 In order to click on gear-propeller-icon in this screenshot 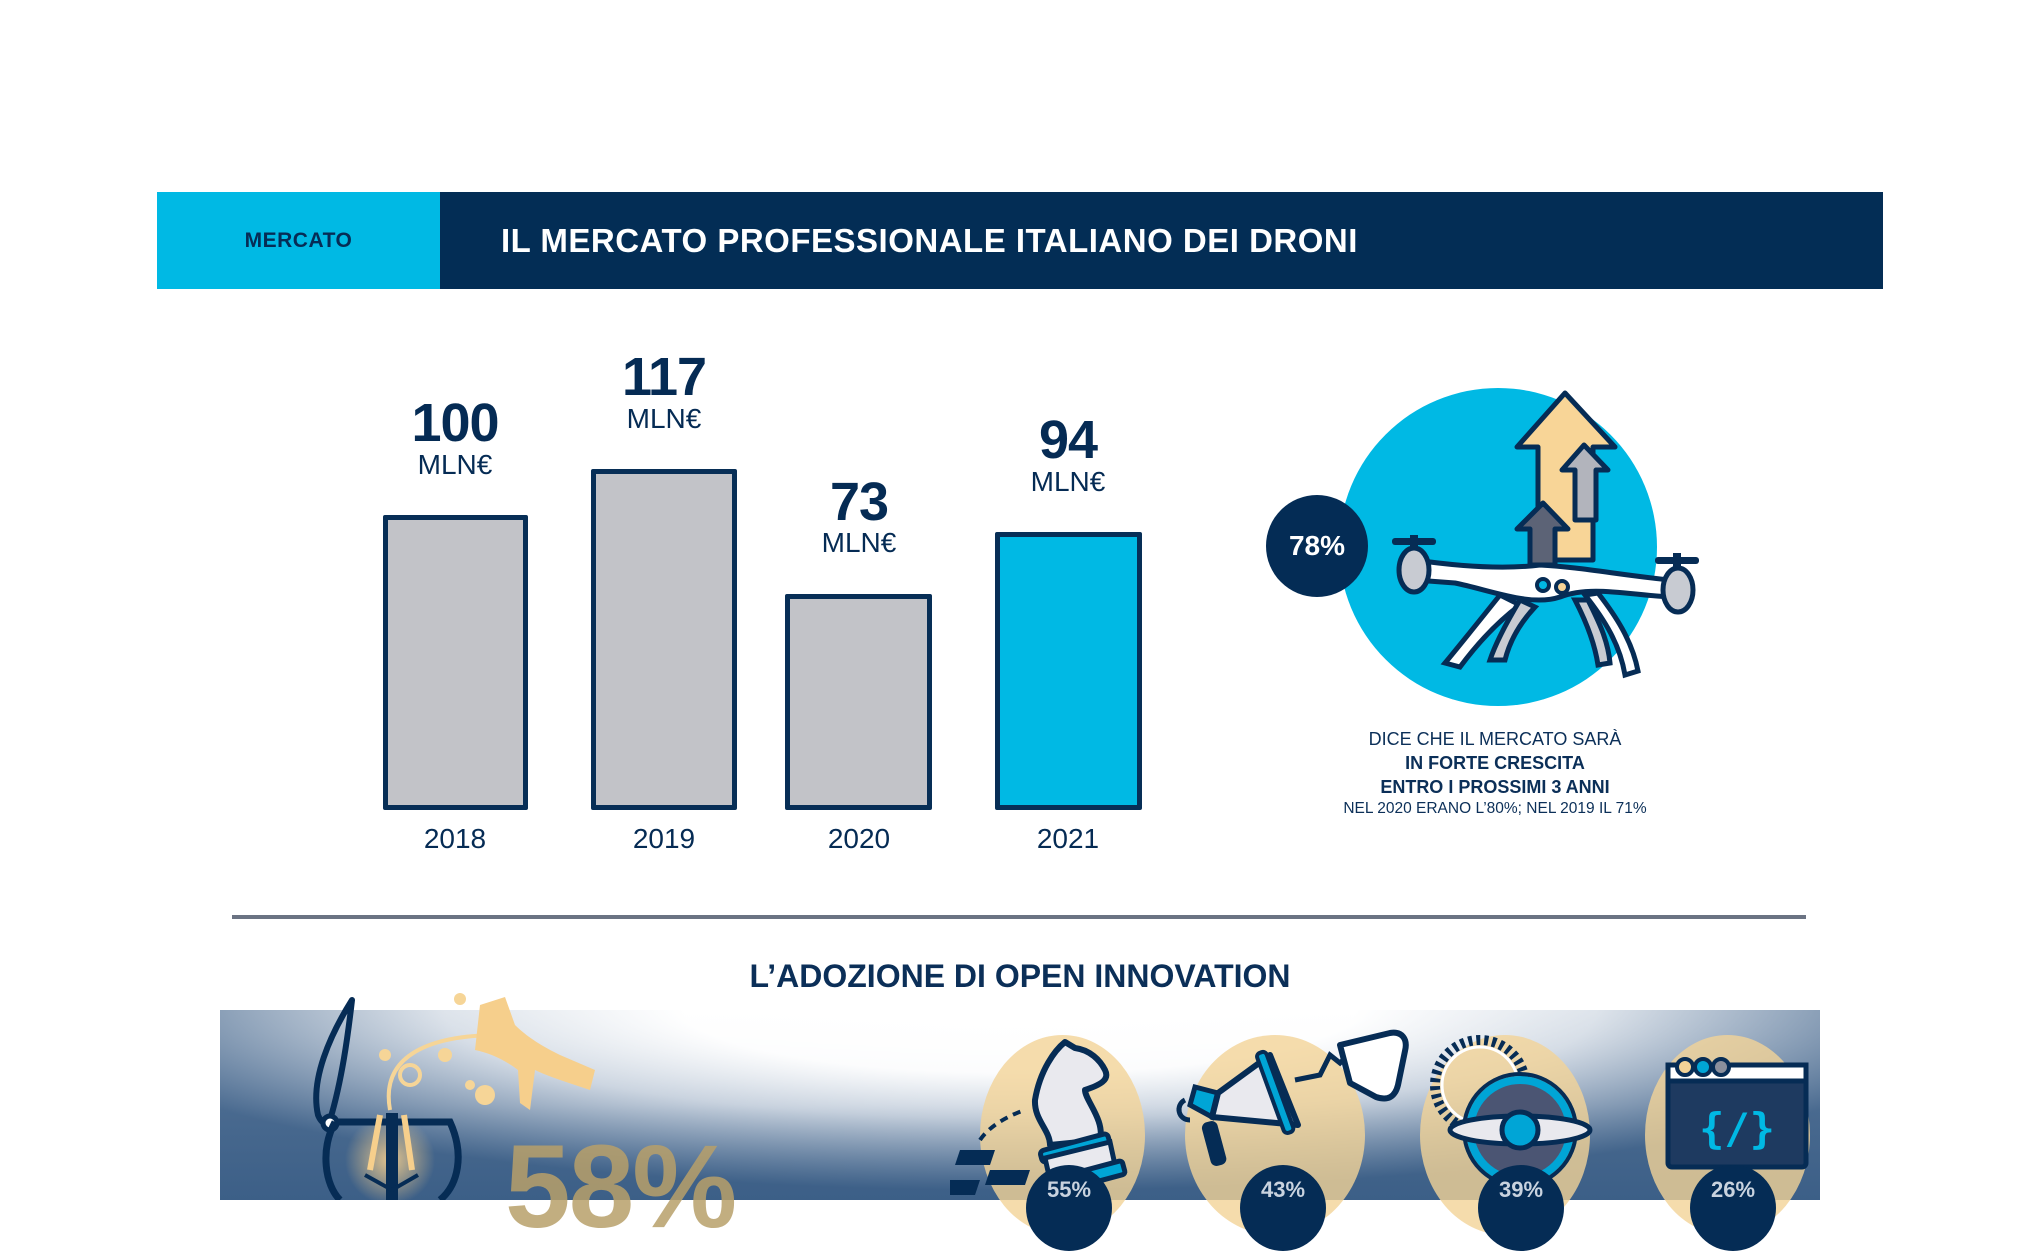, I will do `click(1511, 1107)`.